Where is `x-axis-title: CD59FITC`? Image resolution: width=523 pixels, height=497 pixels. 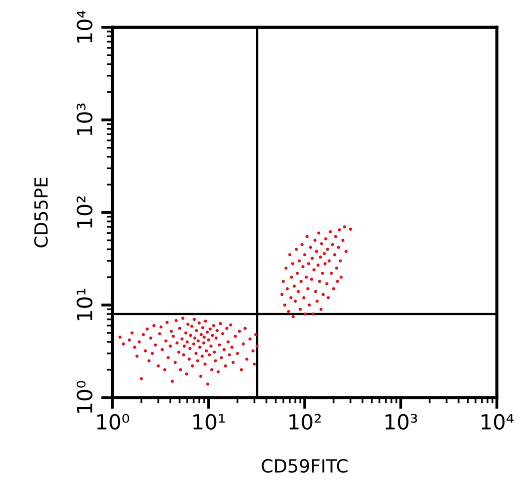
x-axis-title: CD59FITC is located at coordinates (305, 466).